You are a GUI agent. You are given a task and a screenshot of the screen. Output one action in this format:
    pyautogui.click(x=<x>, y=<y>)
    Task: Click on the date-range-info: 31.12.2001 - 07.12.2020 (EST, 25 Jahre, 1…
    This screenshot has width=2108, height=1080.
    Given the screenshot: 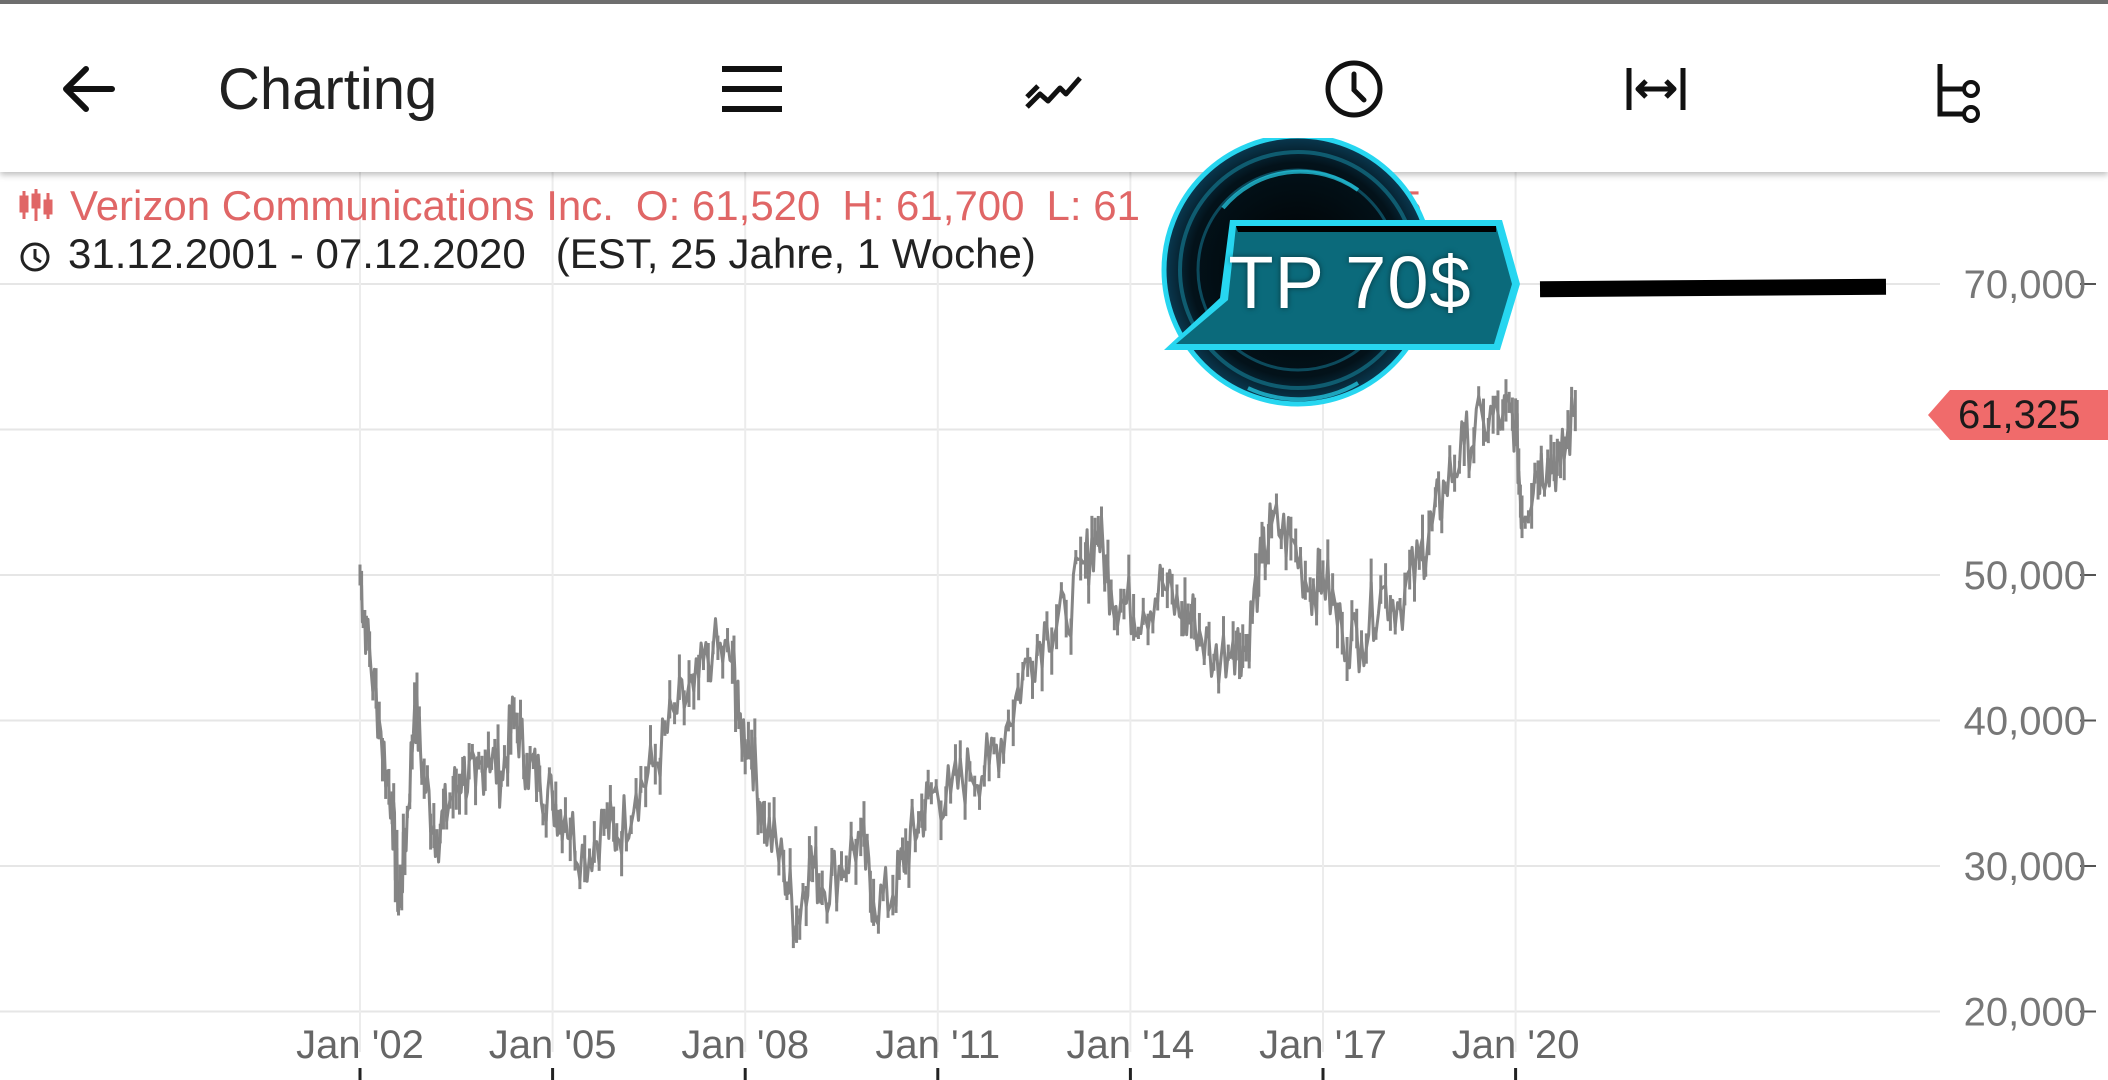 What is the action you would take?
    pyautogui.click(x=527, y=254)
    